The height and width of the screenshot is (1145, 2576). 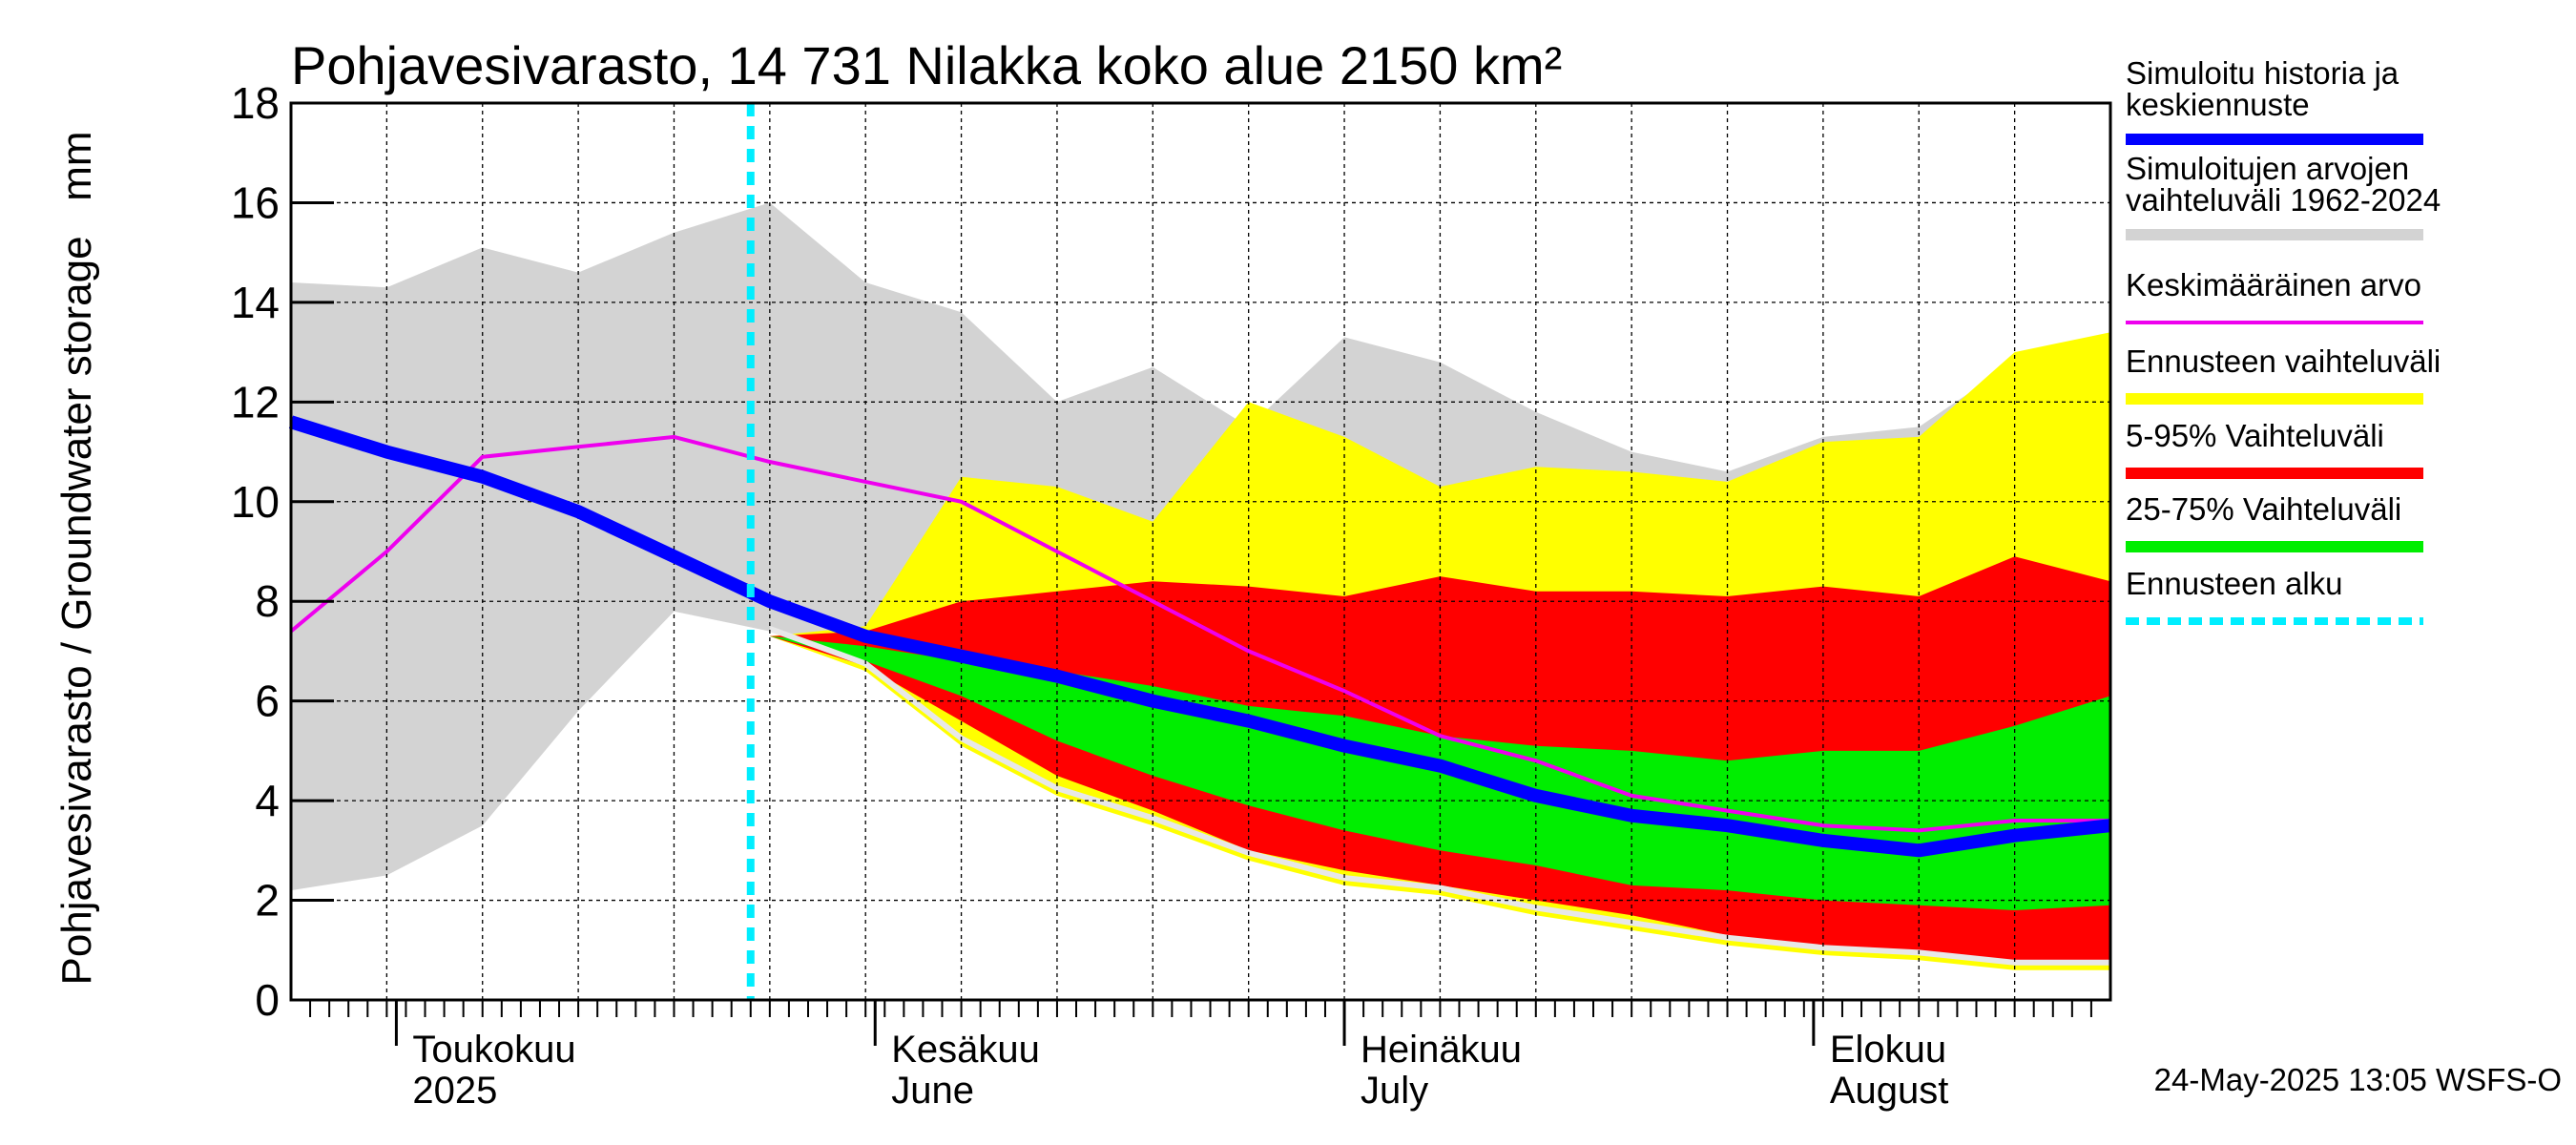 What do you see at coordinates (1441, 1050) in the screenshot?
I see `month-label: Heinäkuu` at bounding box center [1441, 1050].